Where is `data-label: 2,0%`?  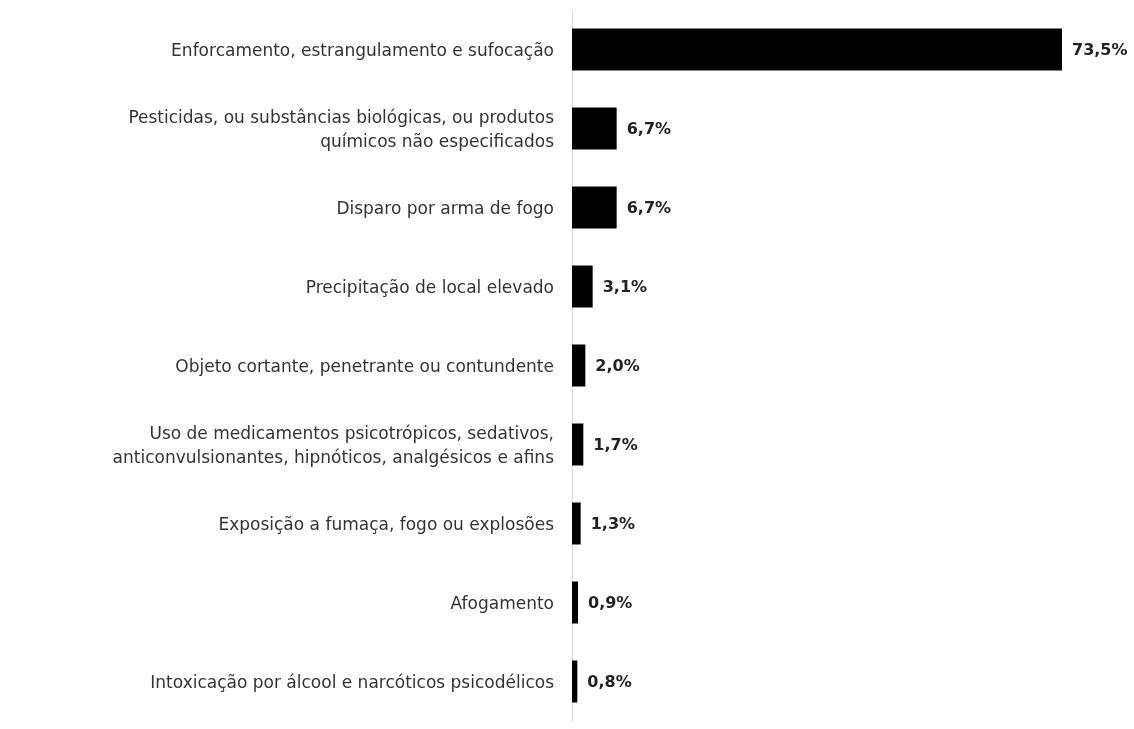
data-label: 2,0% is located at coordinates (617, 365).